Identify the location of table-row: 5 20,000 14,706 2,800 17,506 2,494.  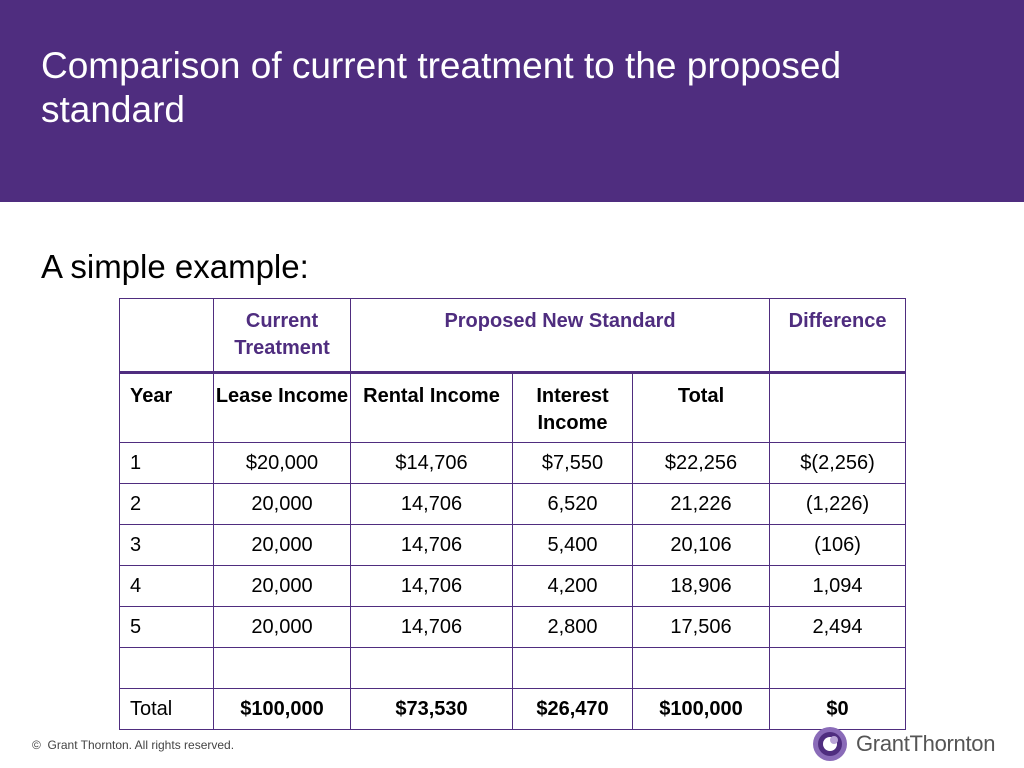
(513, 627).